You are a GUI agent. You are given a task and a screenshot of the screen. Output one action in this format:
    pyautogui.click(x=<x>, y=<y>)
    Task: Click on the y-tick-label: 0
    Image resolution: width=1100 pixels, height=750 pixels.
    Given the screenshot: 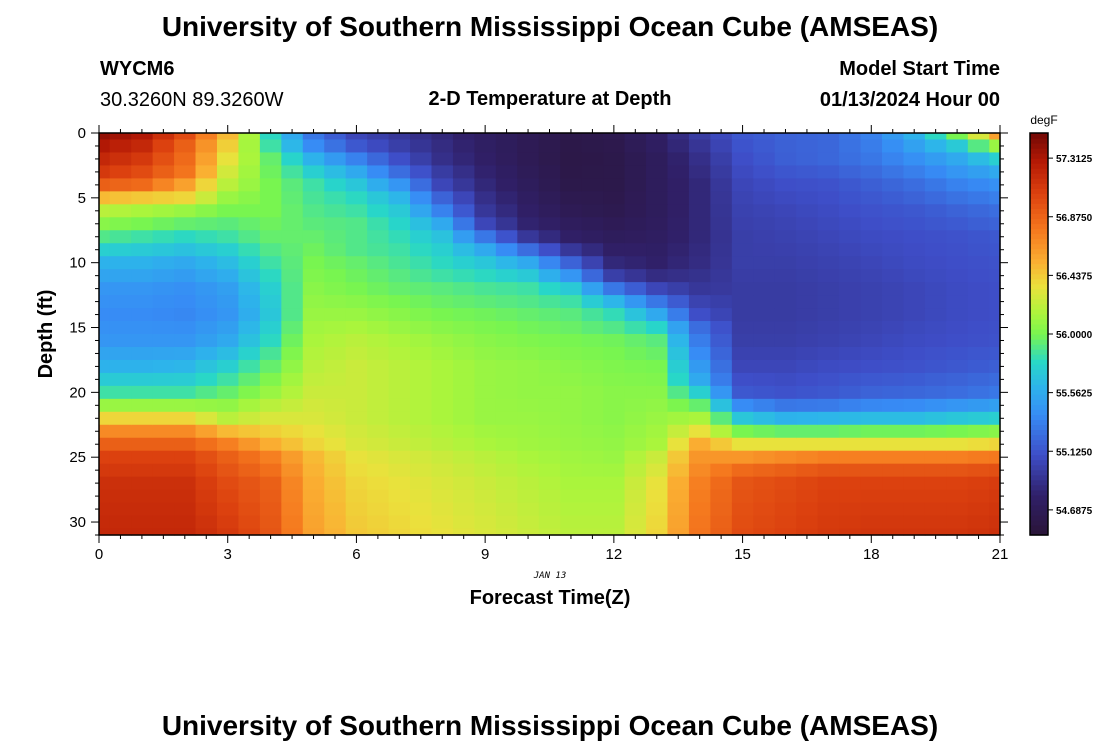 What is the action you would take?
    pyautogui.click(x=82, y=133)
    